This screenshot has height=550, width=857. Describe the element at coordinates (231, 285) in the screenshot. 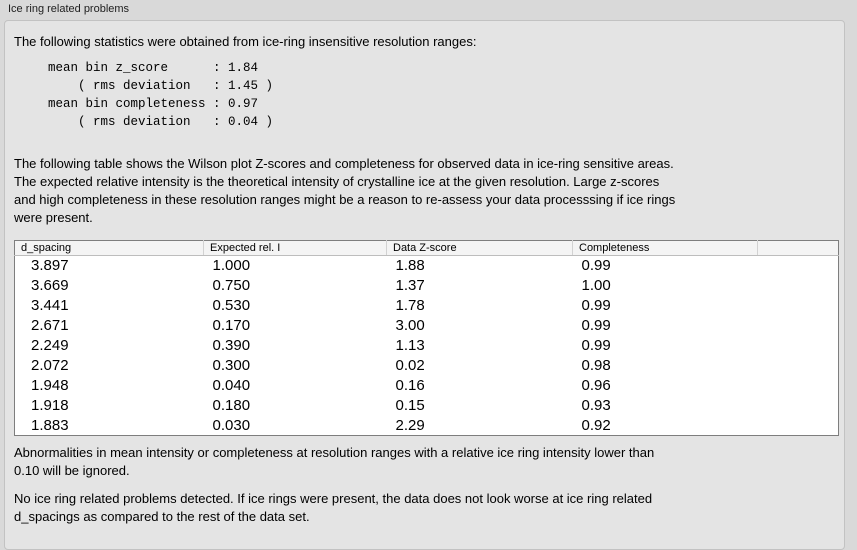

I see `cell-expected-rel-i: 0.750` at that location.